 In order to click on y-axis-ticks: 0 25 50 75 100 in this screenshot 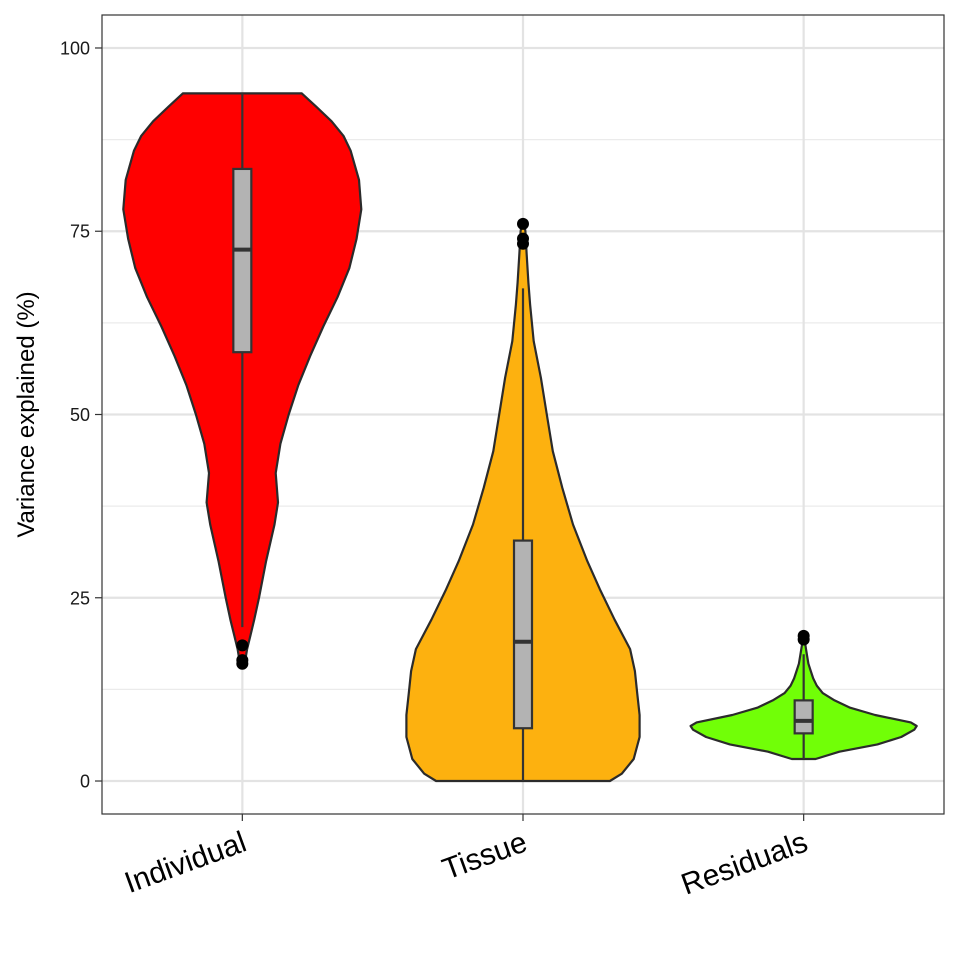, I will do `click(81, 415)`.